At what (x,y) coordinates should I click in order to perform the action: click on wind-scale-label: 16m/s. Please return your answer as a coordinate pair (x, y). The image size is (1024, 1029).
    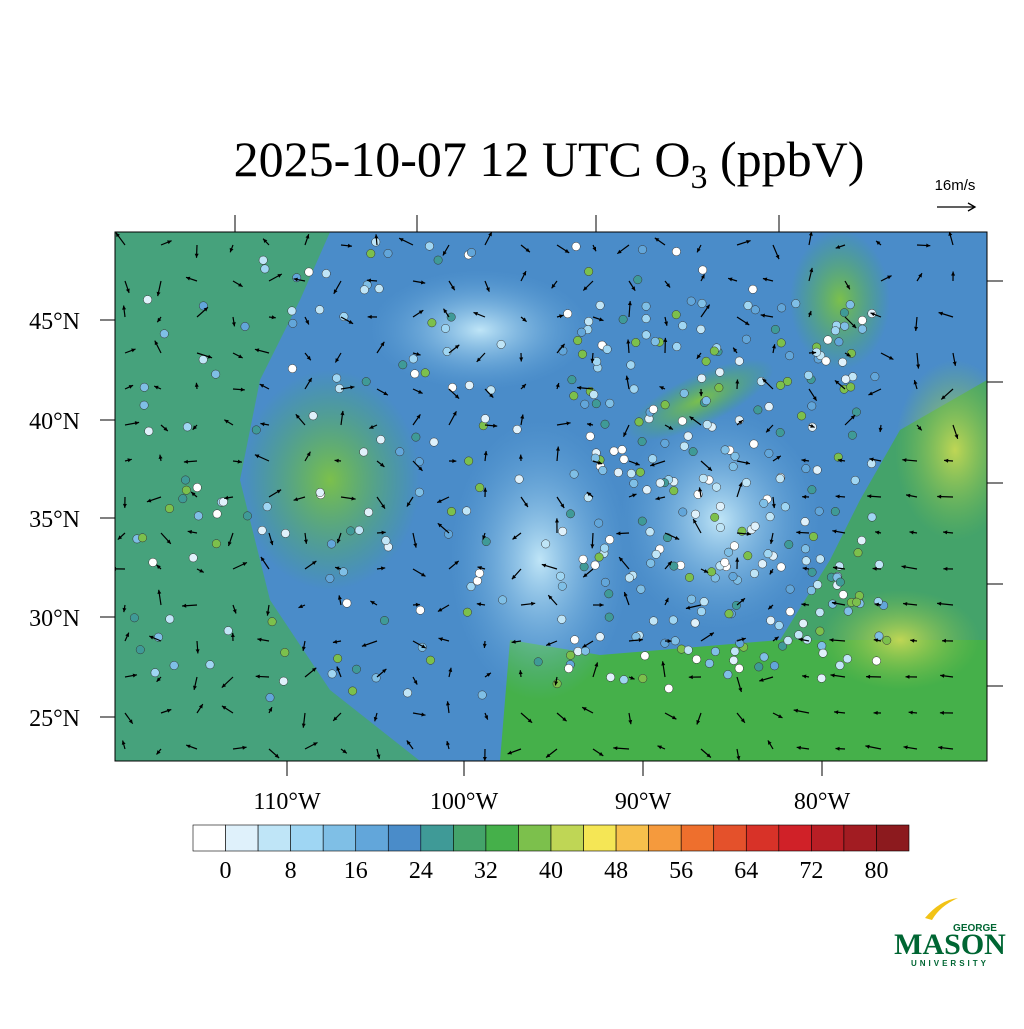
    Looking at the image, I should click on (955, 185).